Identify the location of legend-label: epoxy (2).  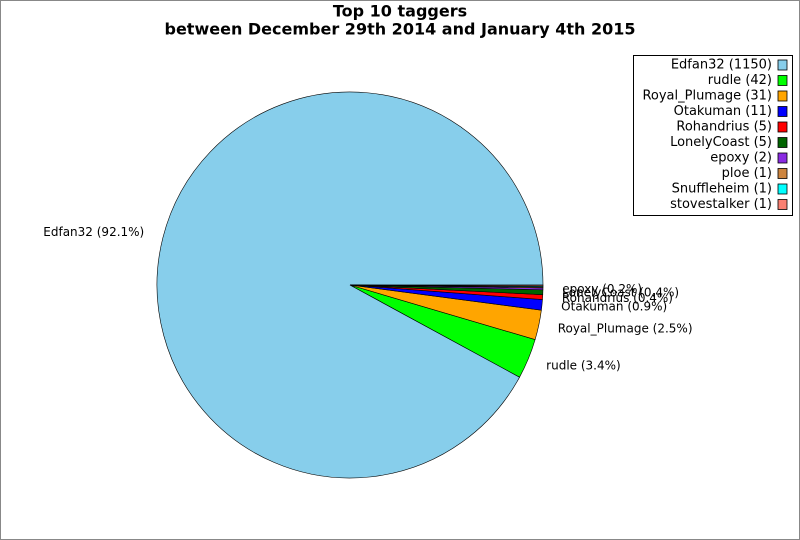
(741, 158).